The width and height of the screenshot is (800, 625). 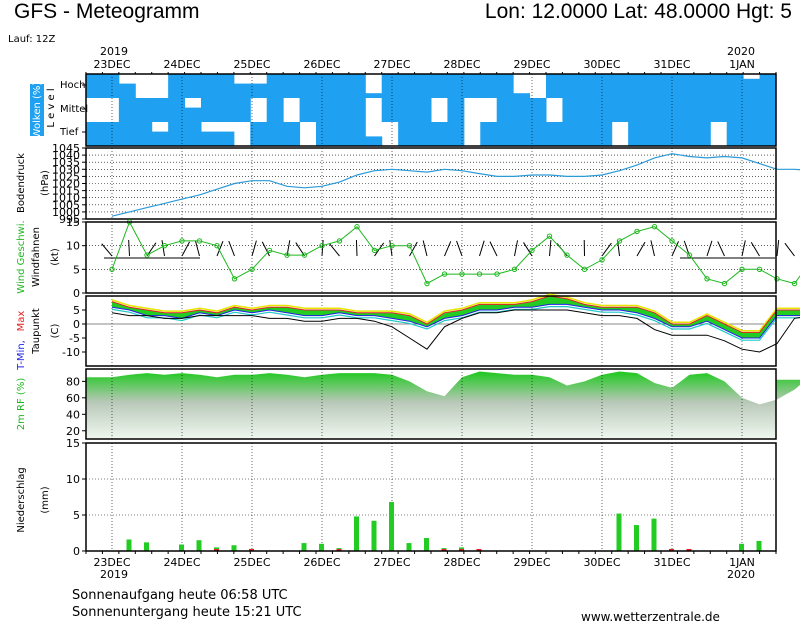 What do you see at coordinates (73, 381) in the screenshot?
I see `rh-tick-label: 80` at bounding box center [73, 381].